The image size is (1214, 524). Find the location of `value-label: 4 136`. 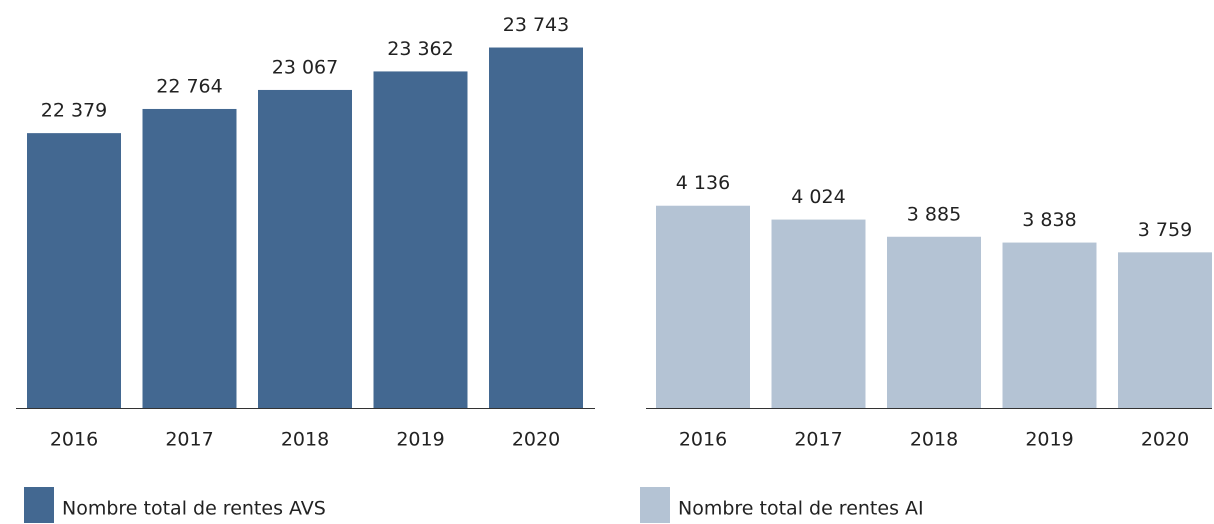

value-label: 4 136 is located at coordinates (703, 183).